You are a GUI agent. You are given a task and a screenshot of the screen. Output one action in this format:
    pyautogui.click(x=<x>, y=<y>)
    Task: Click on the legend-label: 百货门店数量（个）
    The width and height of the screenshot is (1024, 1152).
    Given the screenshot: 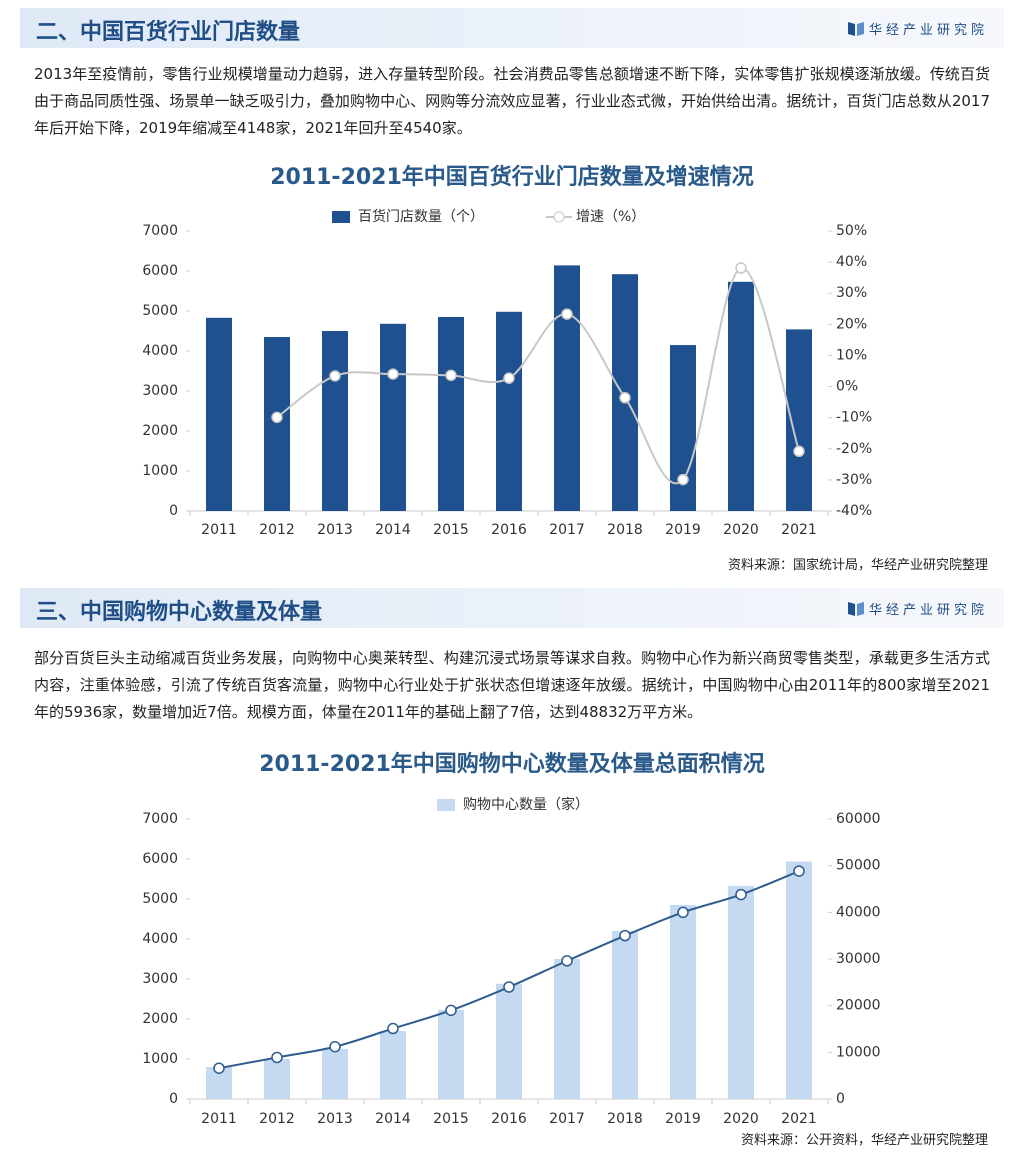 What is the action you would take?
    pyautogui.click(x=421, y=216)
    